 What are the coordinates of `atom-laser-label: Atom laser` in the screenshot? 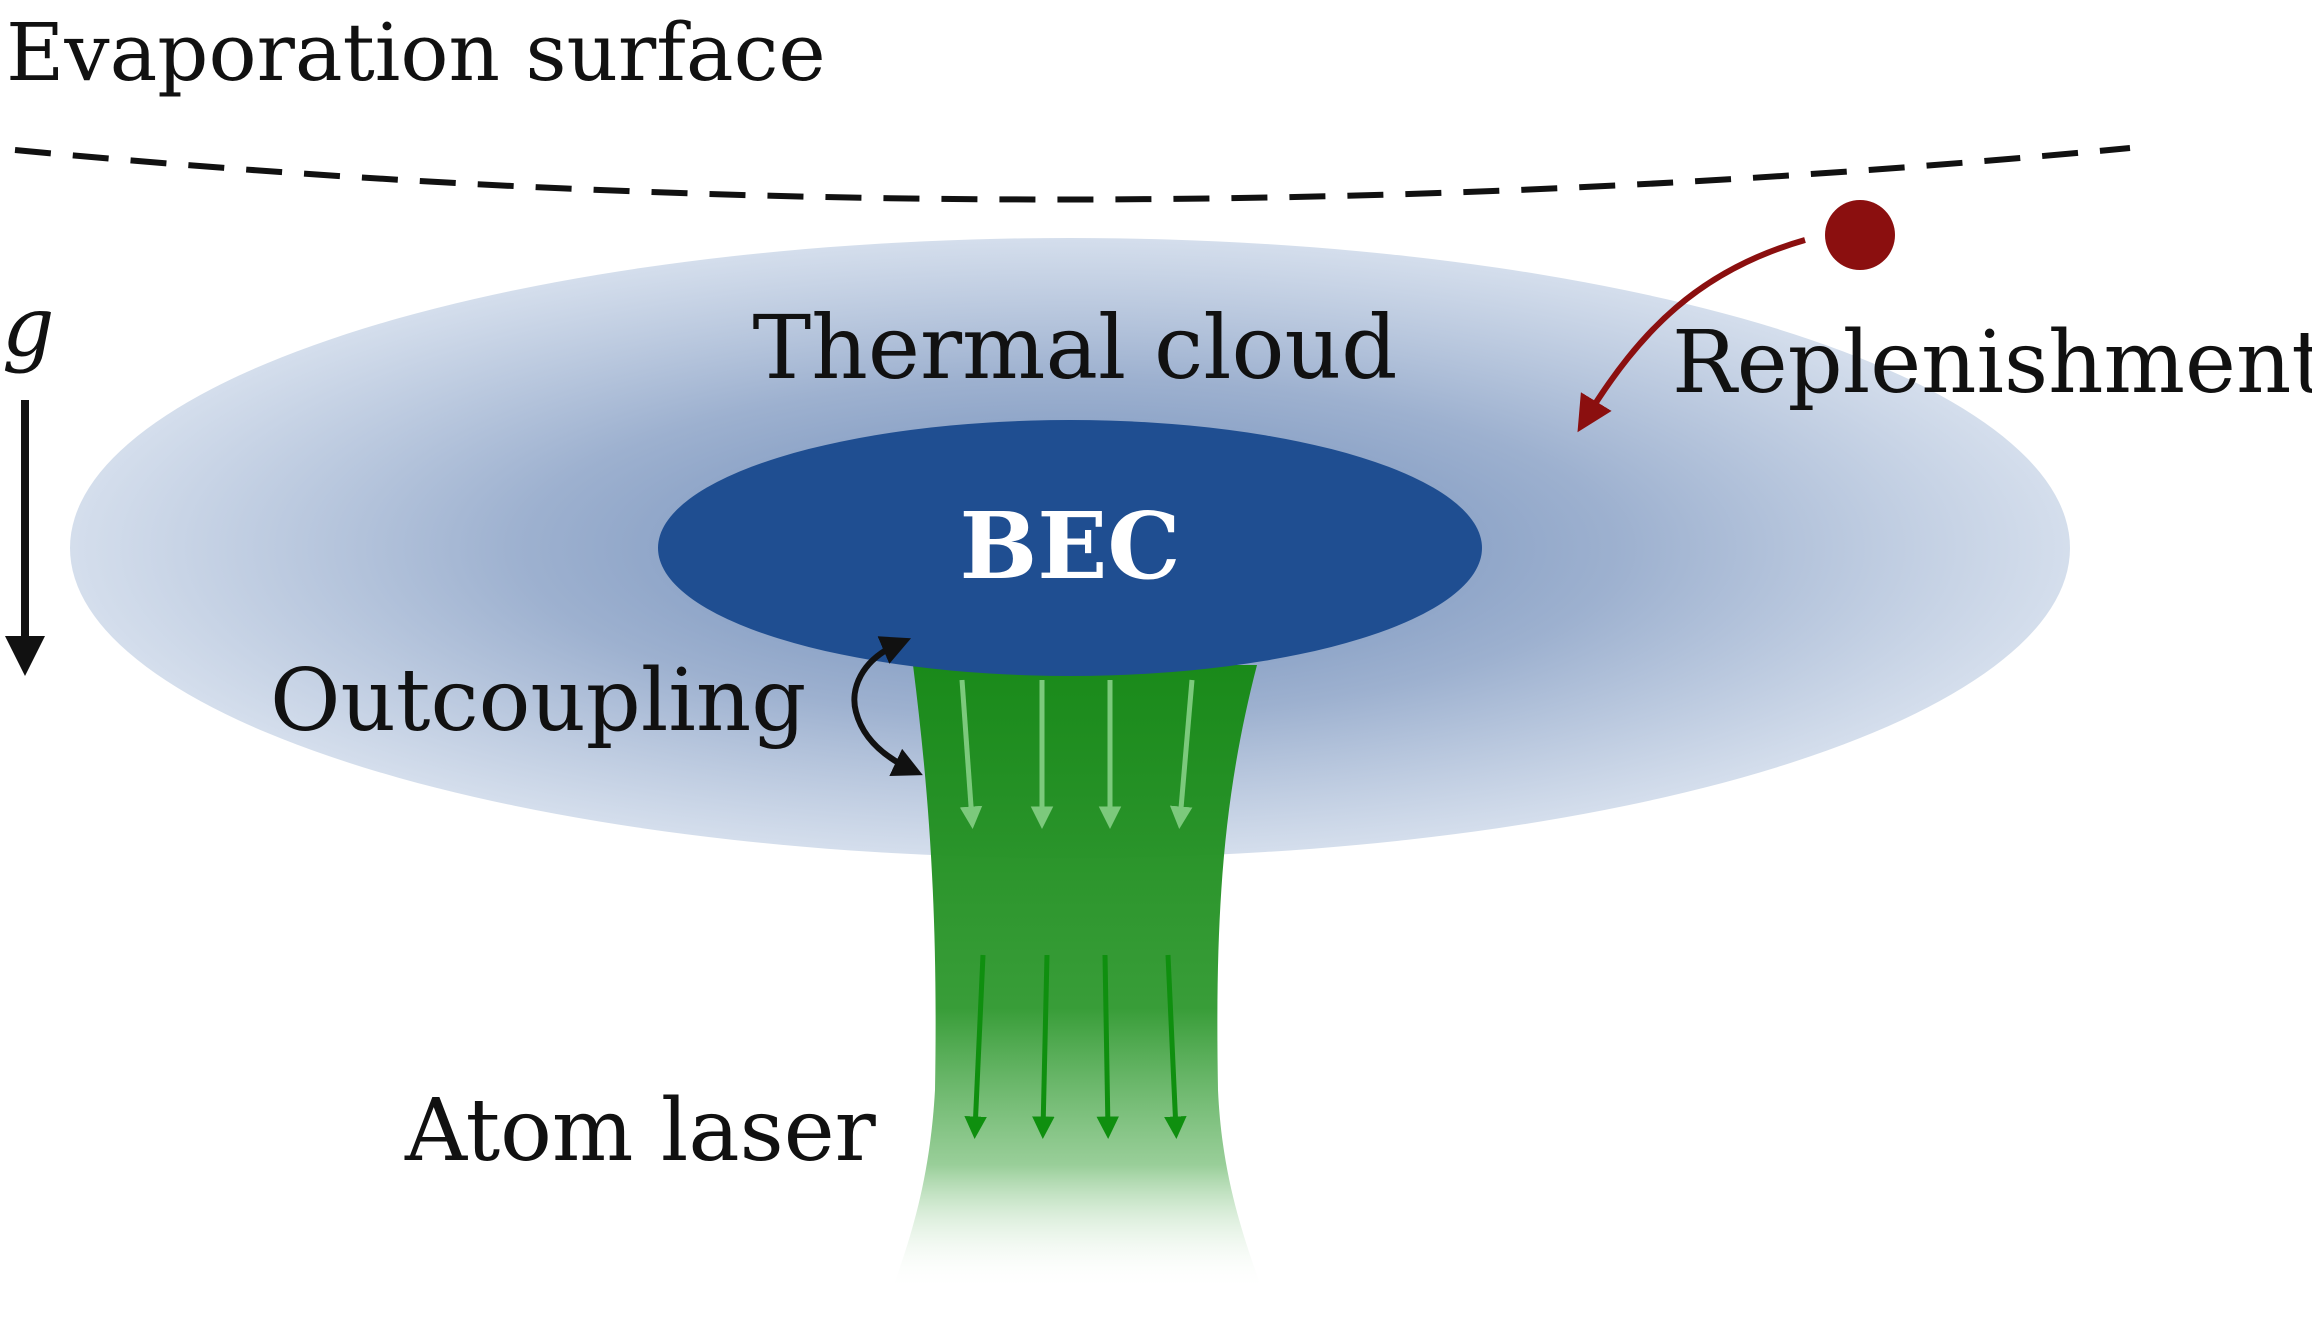 It's located at (640, 1131).